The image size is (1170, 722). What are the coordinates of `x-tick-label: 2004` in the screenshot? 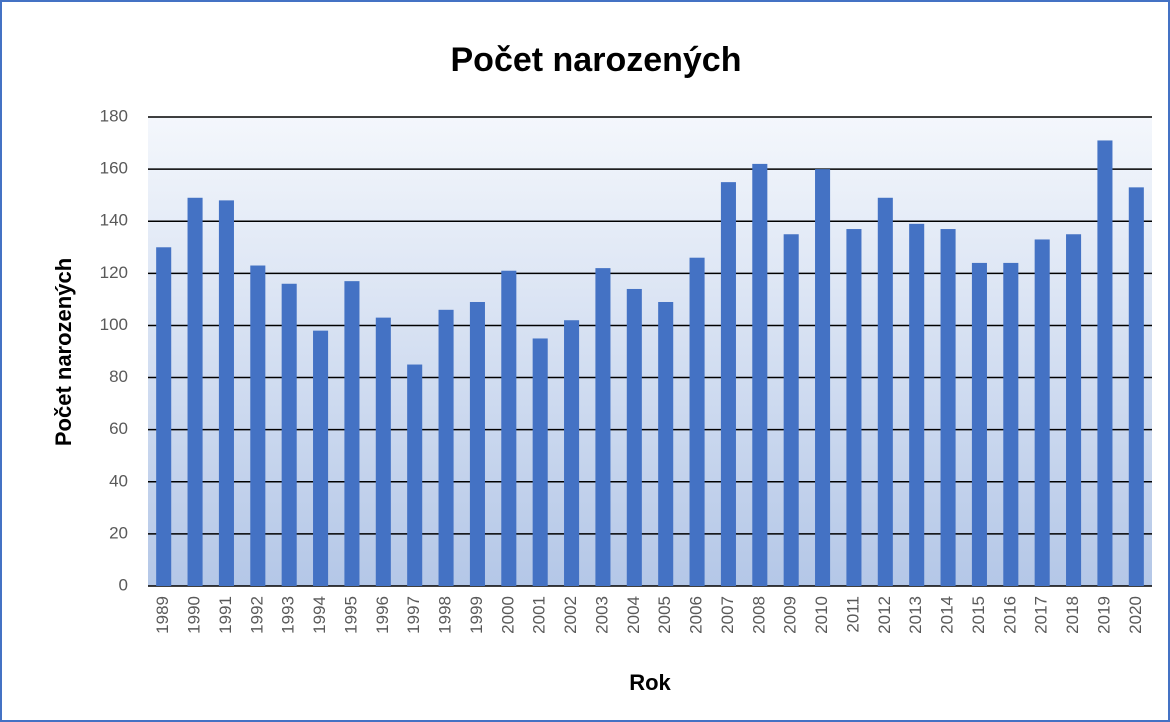 It's located at (633, 615).